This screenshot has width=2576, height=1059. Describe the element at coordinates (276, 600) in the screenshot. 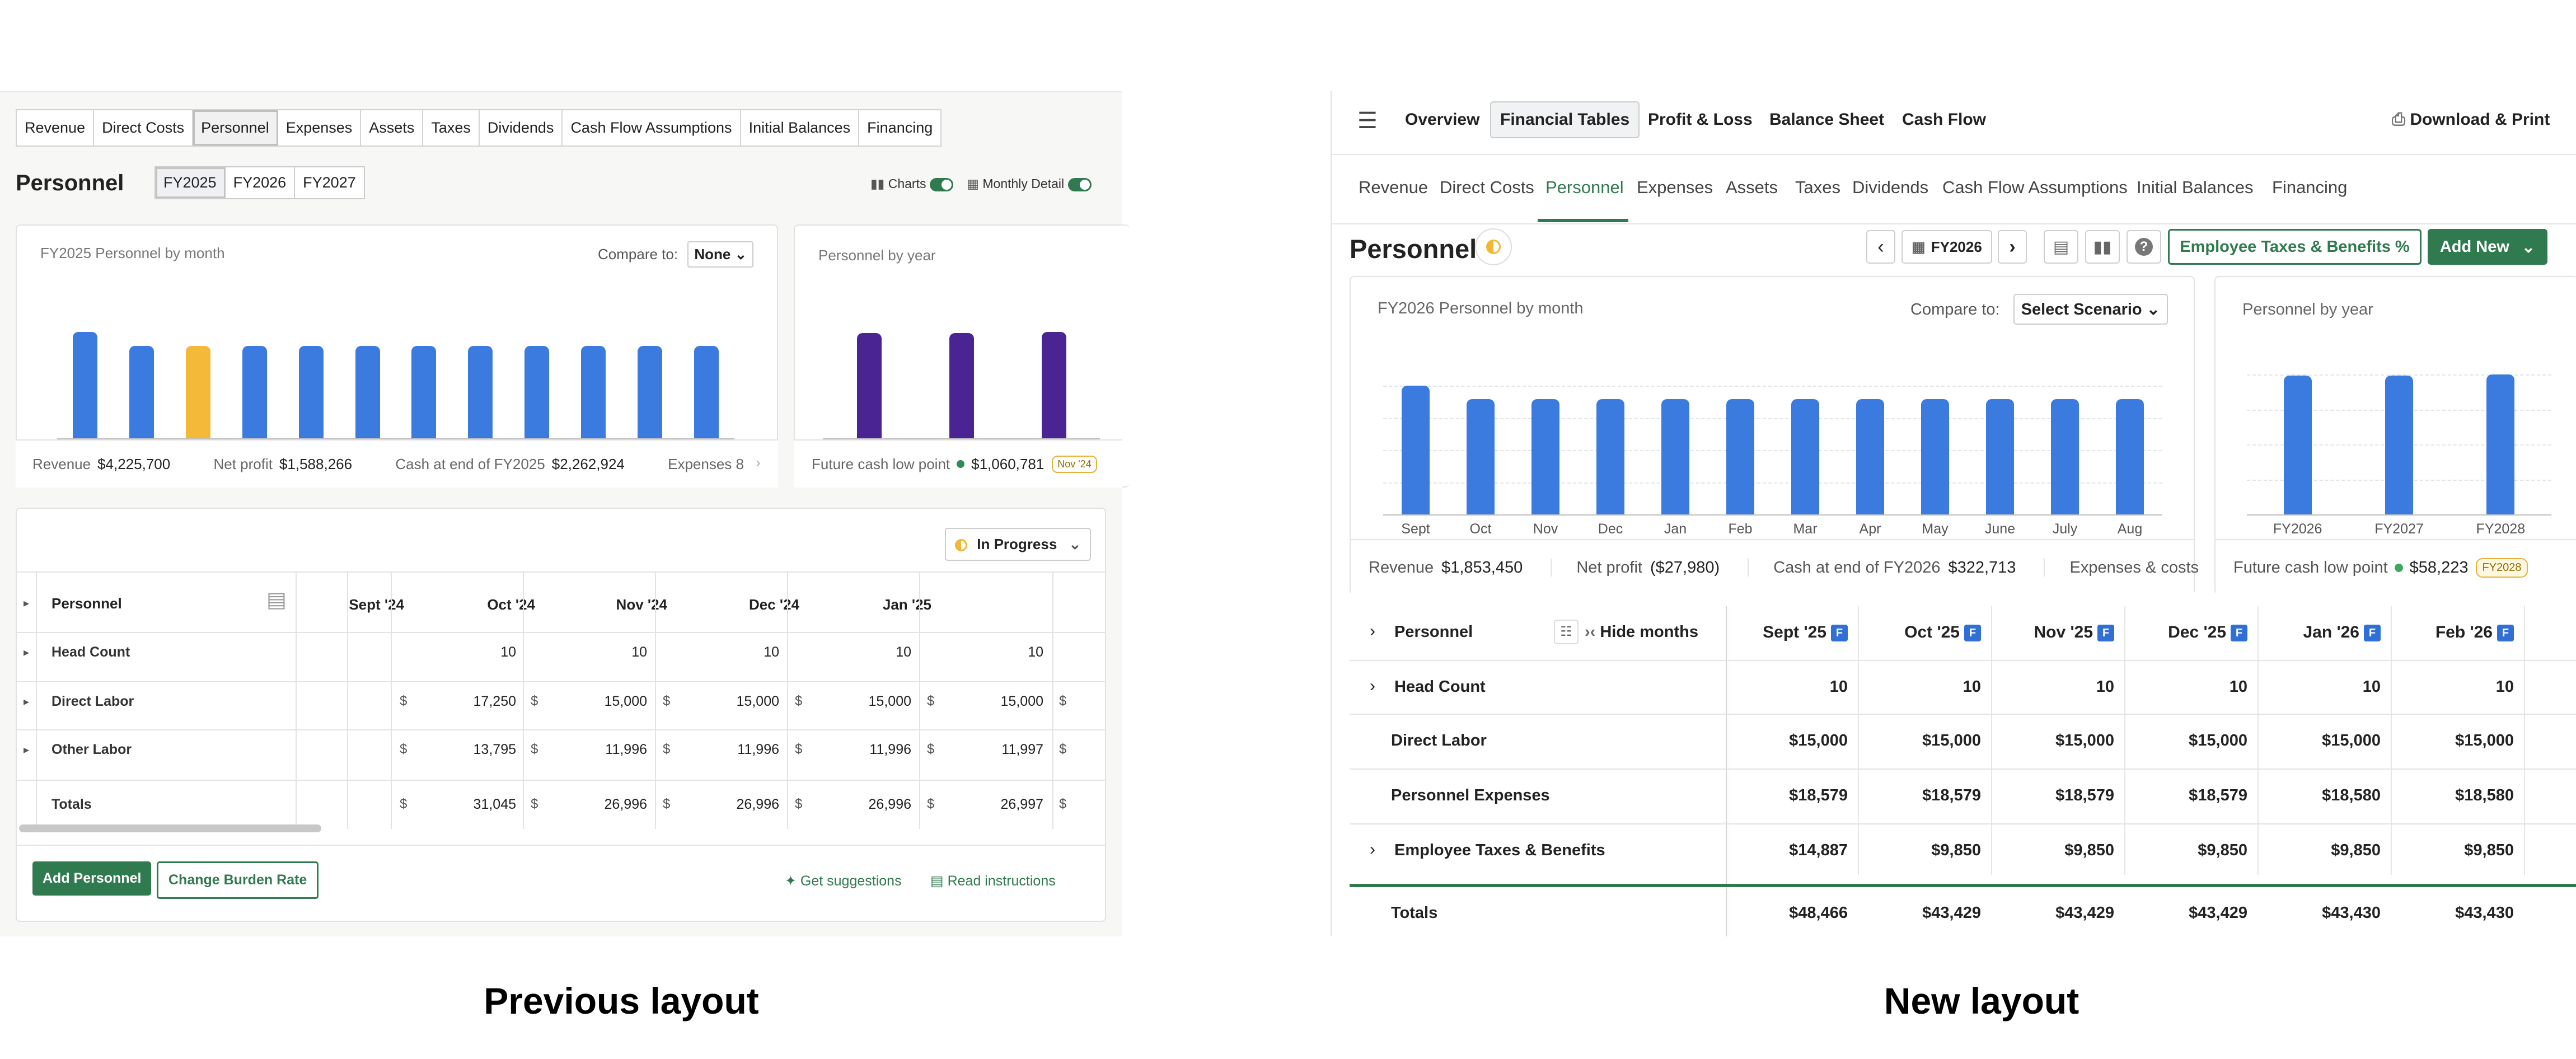

I see `file-icon: ▤` at that location.